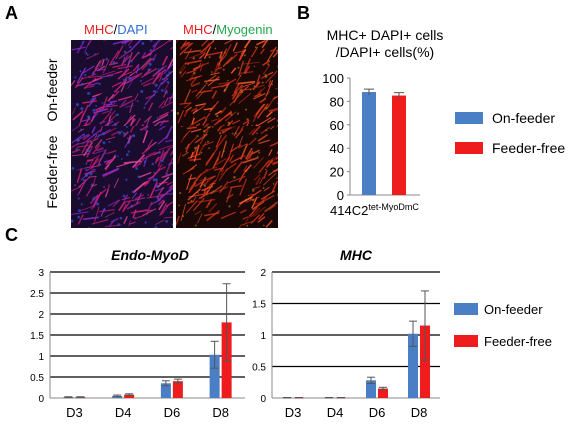 The height and width of the screenshot is (429, 584). Describe the element at coordinates (198, 29) in the screenshot. I see `mhc-label: MHC` at that location.